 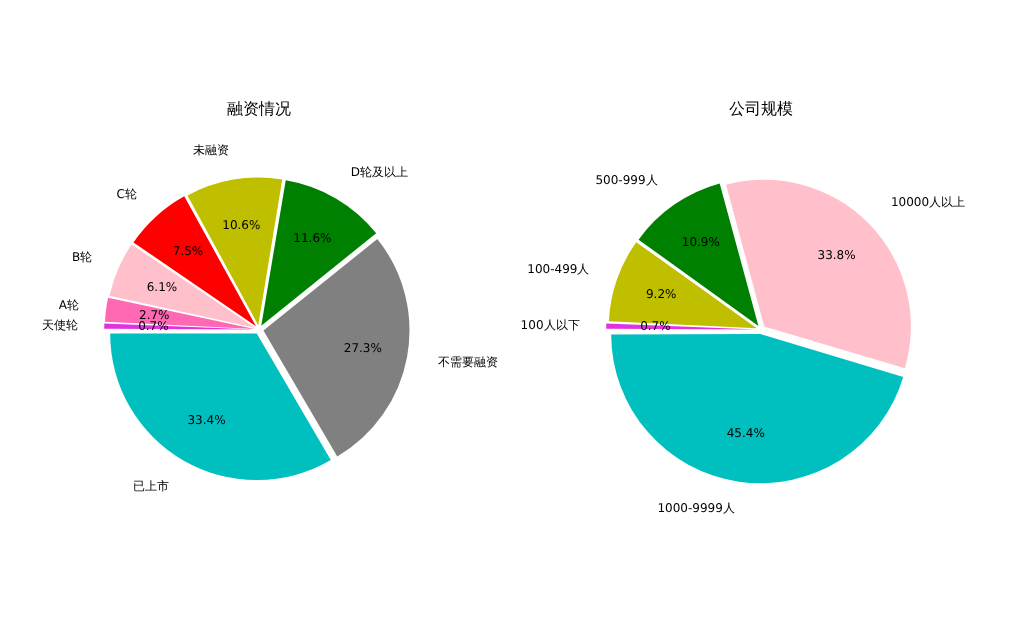 I want to click on chart-title: 融资情况, so click(x=259, y=107).